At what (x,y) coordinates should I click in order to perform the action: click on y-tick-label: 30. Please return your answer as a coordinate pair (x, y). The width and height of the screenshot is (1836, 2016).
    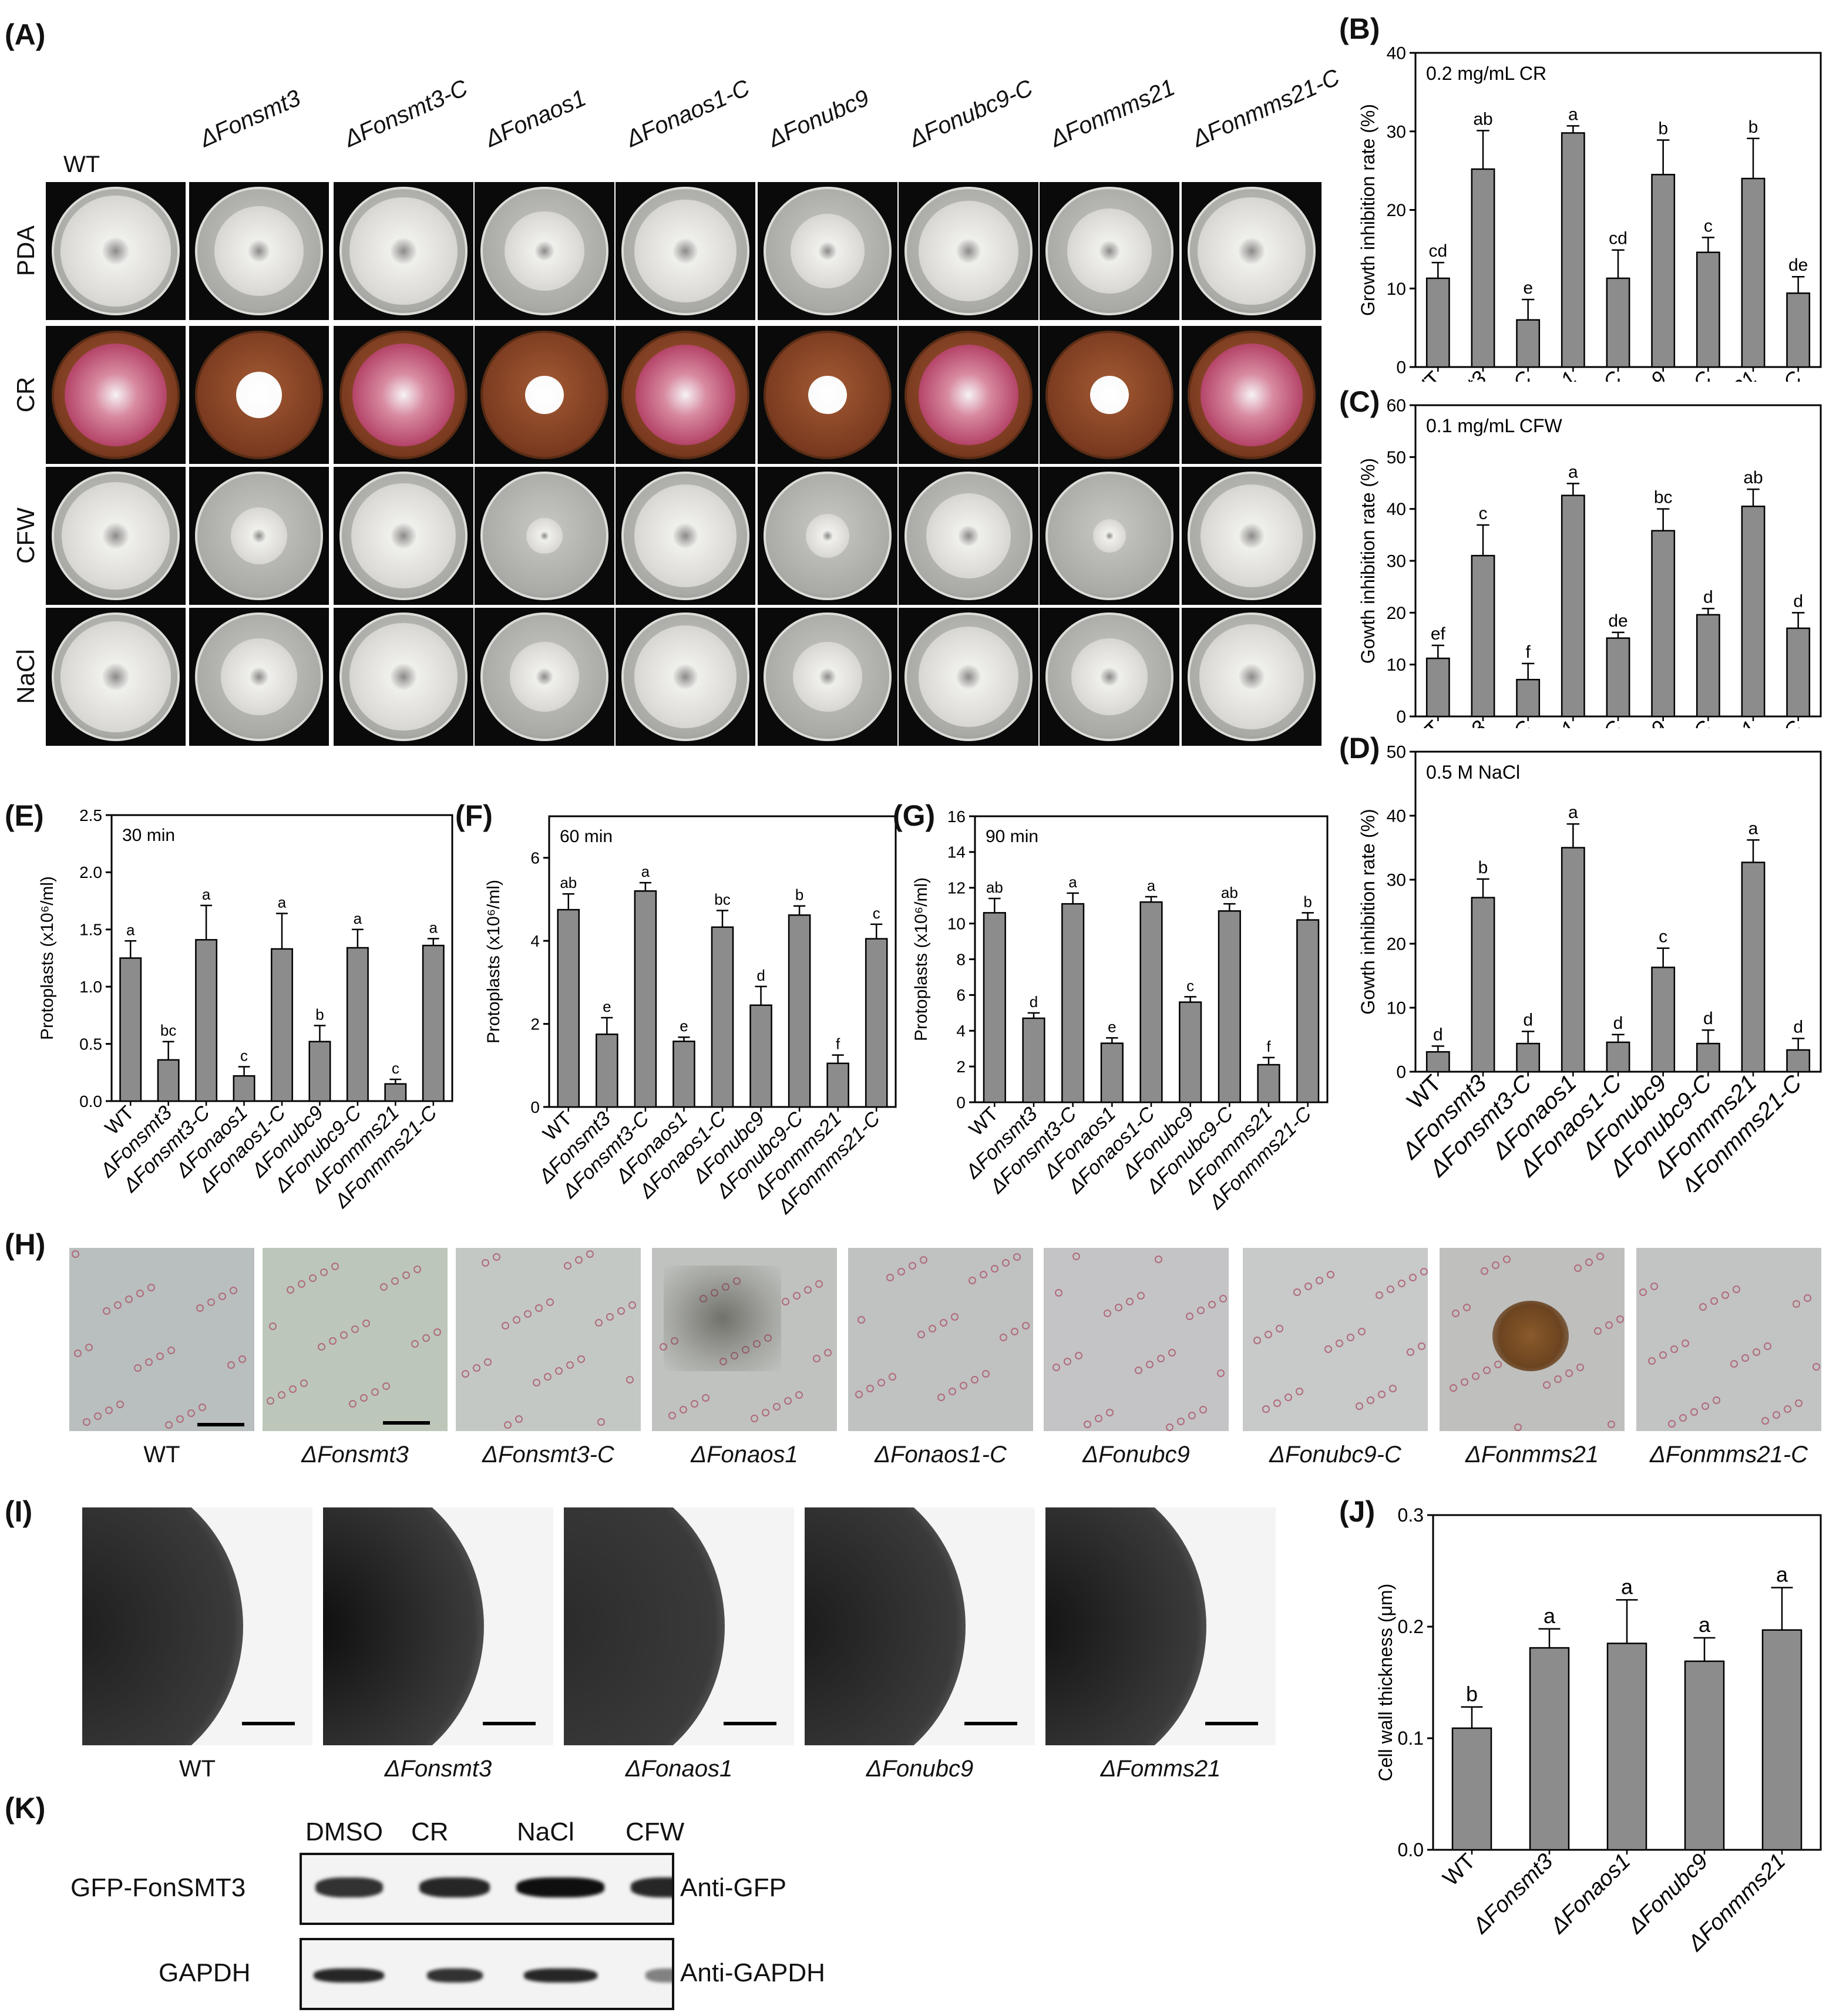
    Looking at the image, I should click on (1396, 880).